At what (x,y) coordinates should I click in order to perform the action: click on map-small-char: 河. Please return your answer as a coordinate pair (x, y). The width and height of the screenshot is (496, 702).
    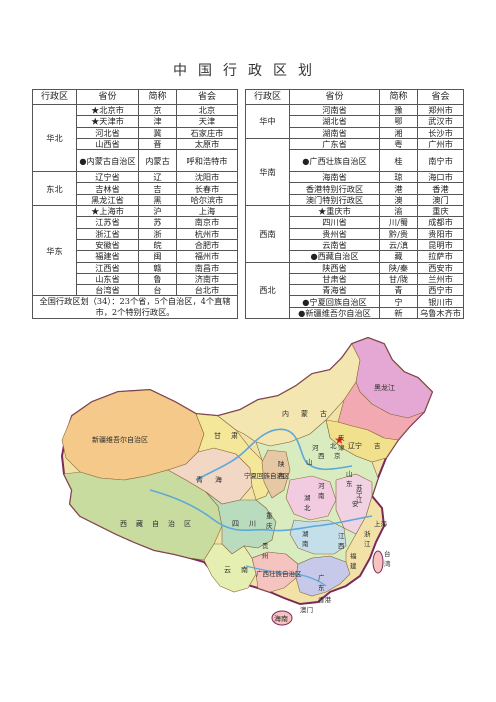
    Looking at the image, I should click on (321, 486).